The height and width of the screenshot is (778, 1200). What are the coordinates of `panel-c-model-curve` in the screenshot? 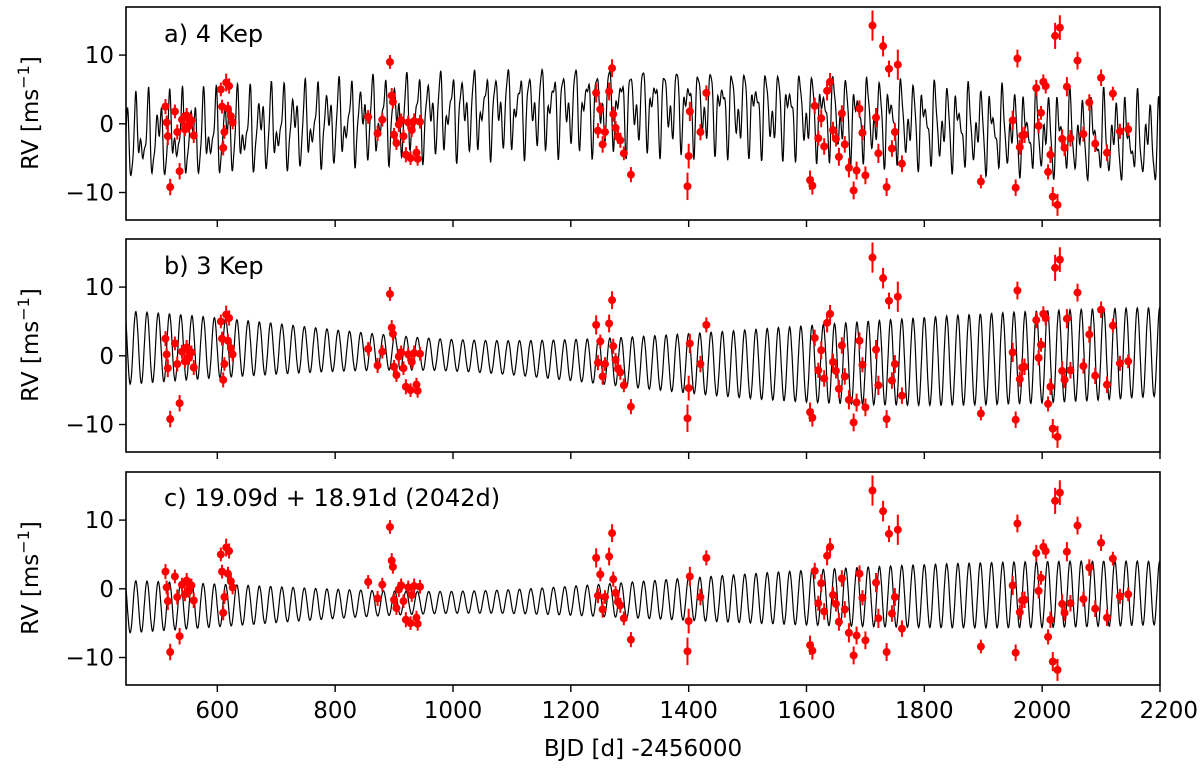 It's located at (643, 596).